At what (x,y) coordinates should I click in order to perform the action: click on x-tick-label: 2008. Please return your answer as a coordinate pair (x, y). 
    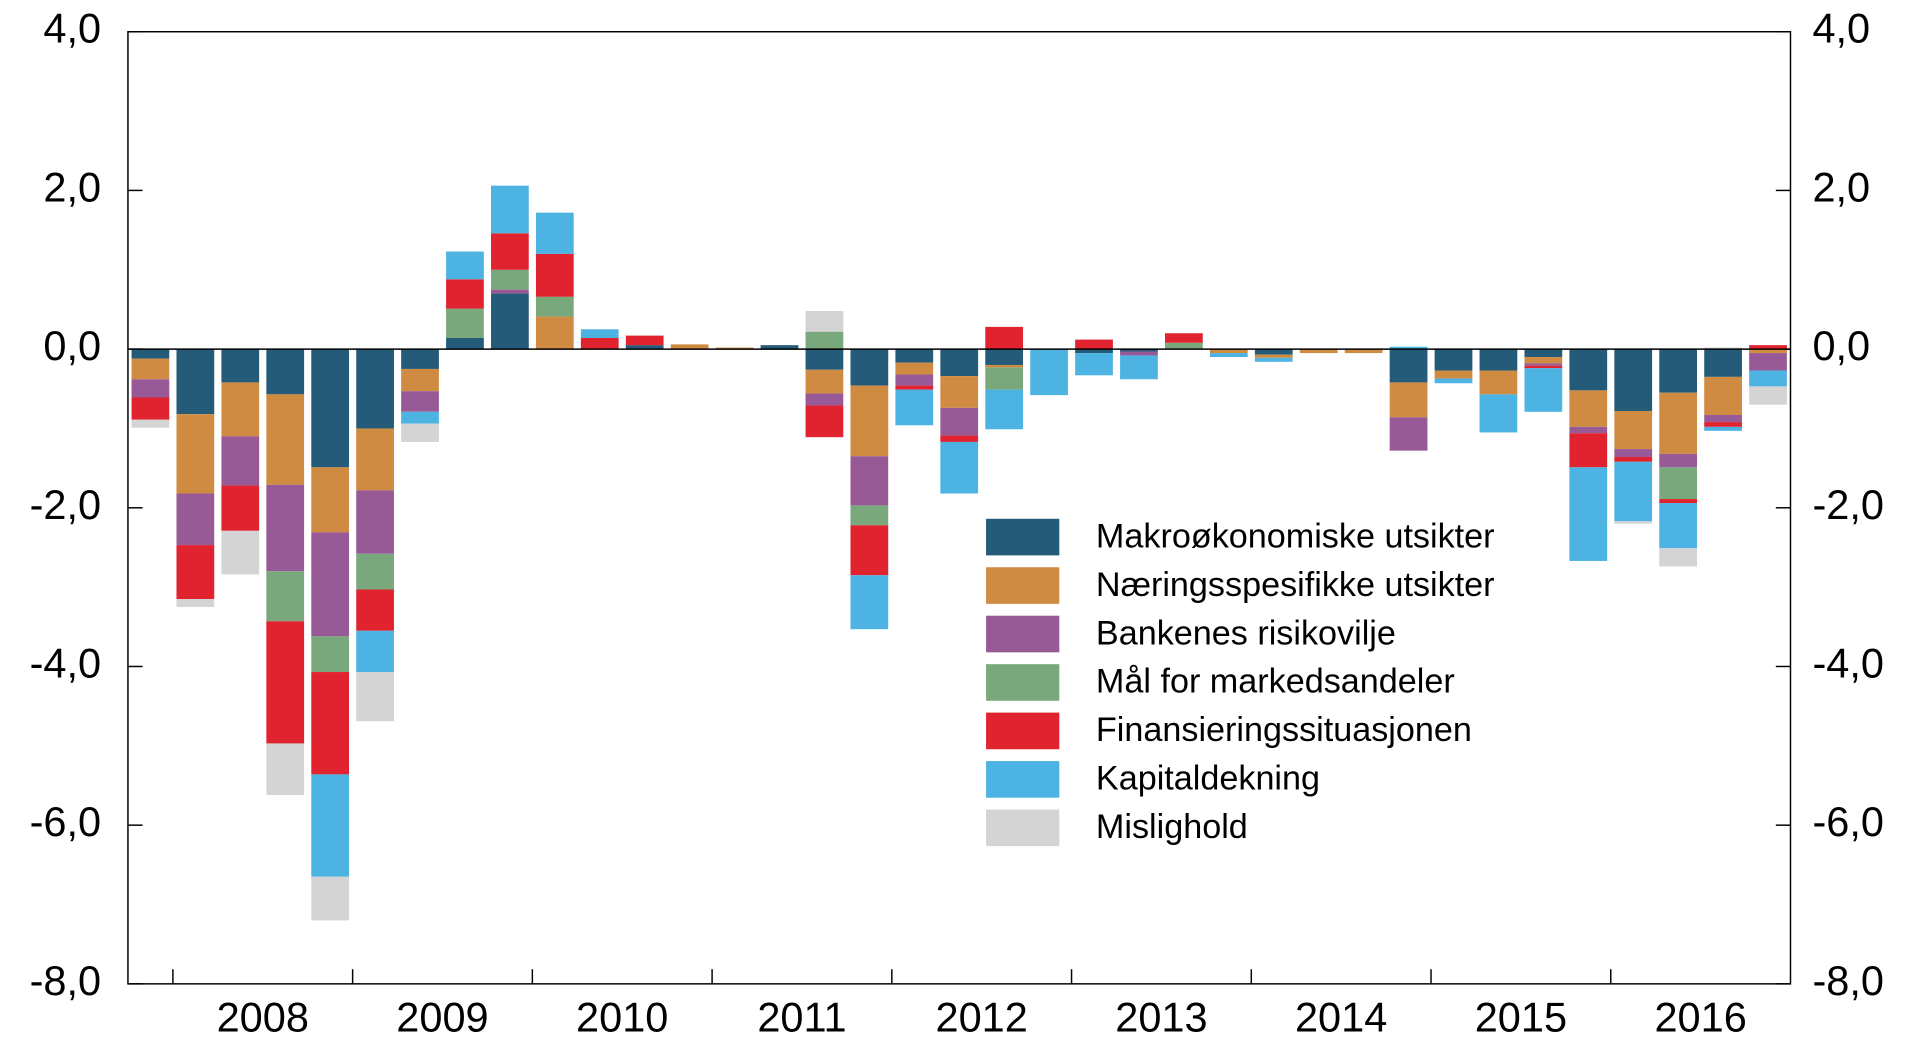
    Looking at the image, I should click on (263, 1016).